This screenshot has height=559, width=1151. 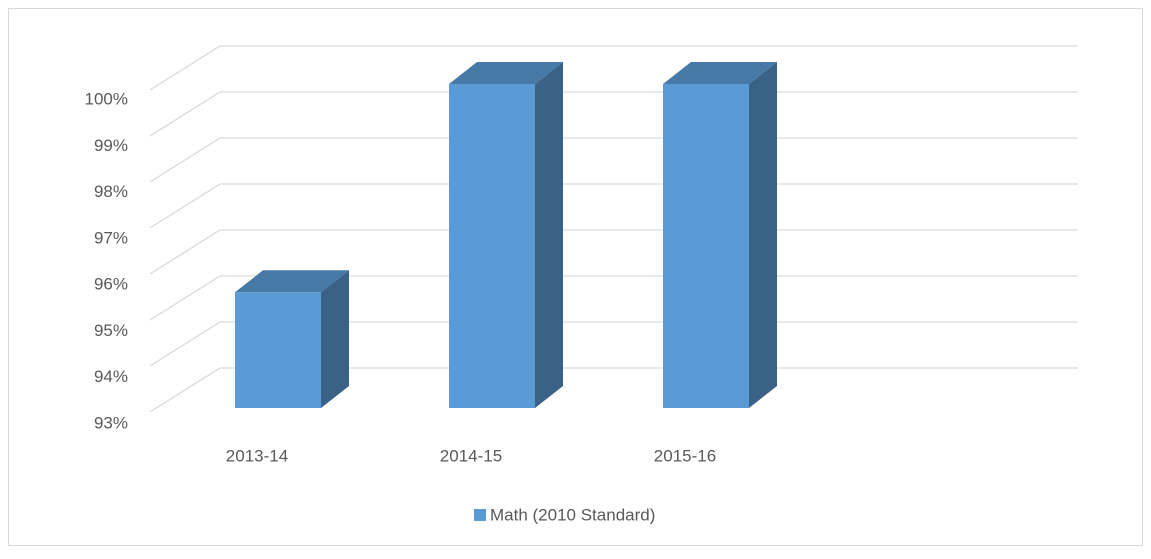 I want to click on y-tick-label: 98%, so click(x=111, y=191).